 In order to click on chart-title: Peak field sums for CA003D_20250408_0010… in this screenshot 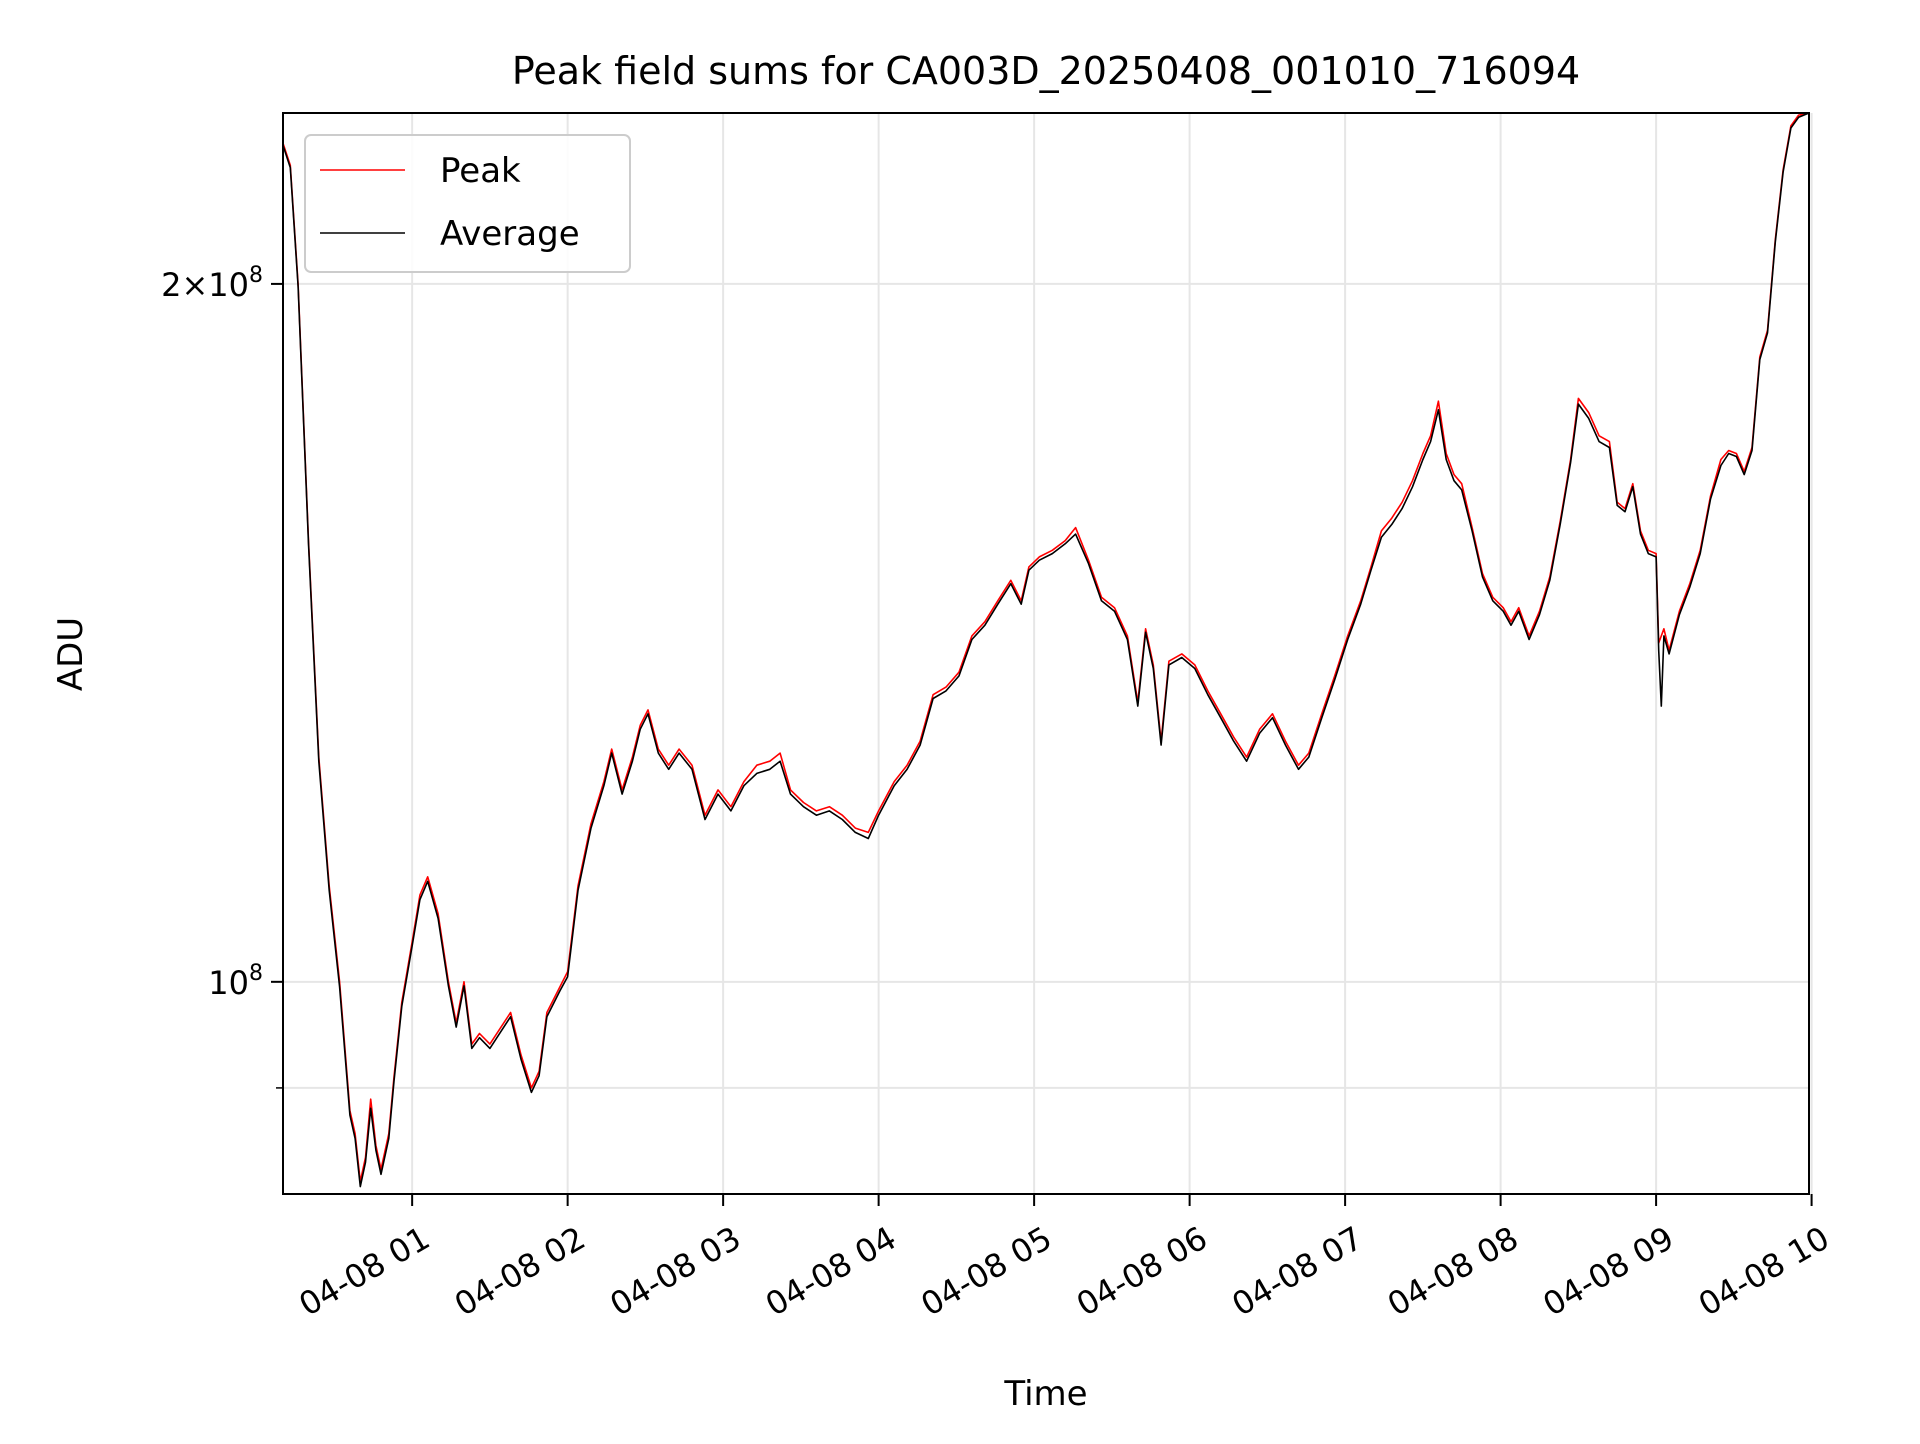, I will do `click(1046, 71)`.